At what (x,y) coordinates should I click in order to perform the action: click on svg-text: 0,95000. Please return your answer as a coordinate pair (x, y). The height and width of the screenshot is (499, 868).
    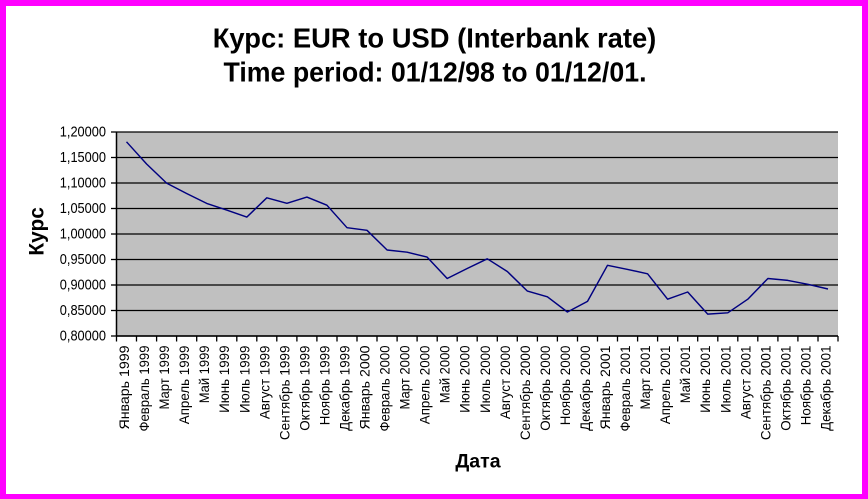
    Looking at the image, I should click on (83, 259).